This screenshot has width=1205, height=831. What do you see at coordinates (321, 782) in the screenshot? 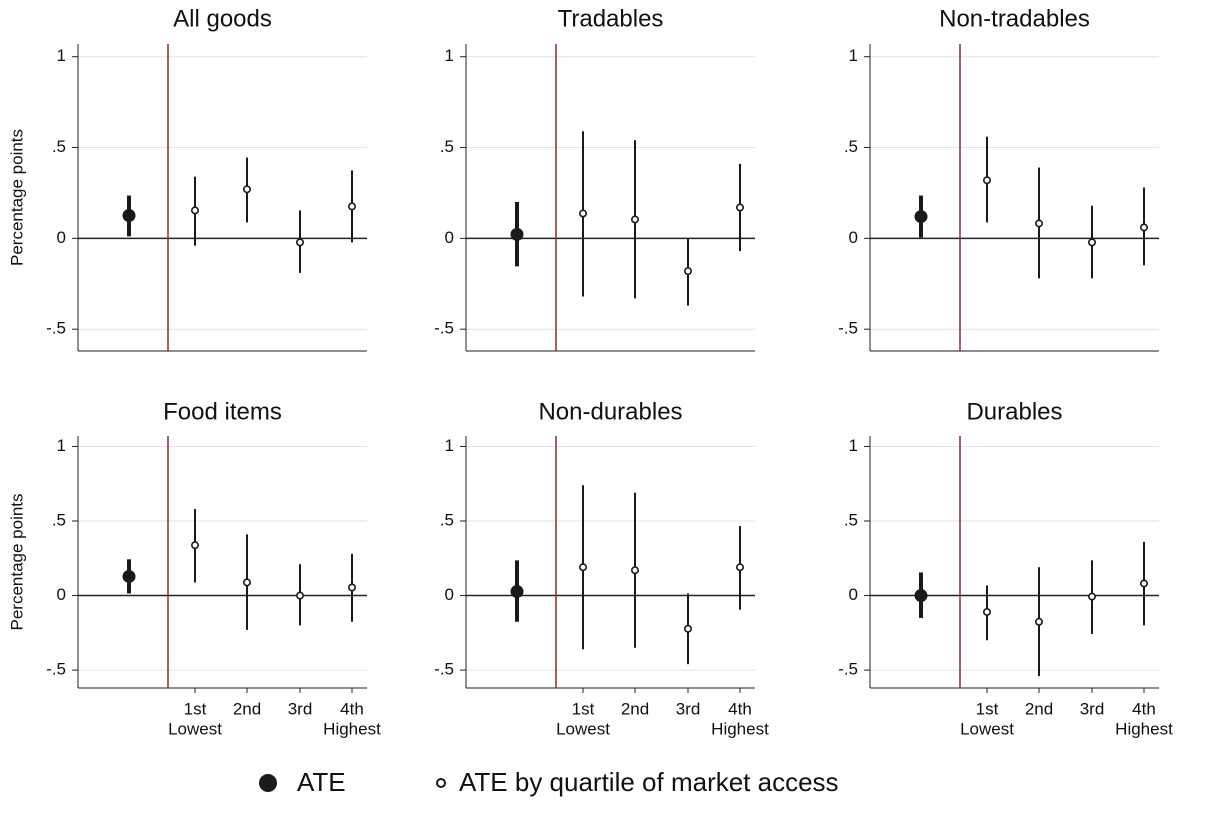
I see `legend-label: ATE` at bounding box center [321, 782].